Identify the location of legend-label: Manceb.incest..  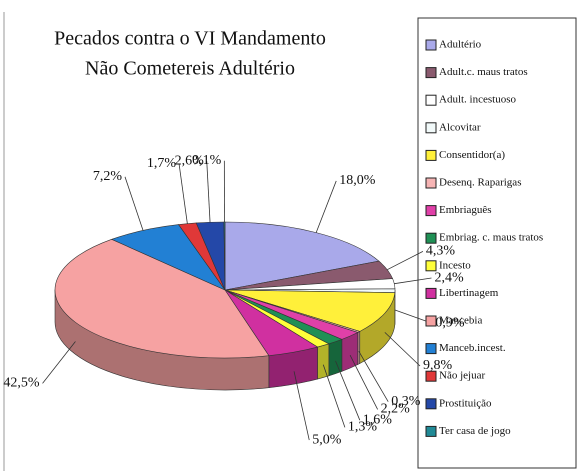
(472, 348).